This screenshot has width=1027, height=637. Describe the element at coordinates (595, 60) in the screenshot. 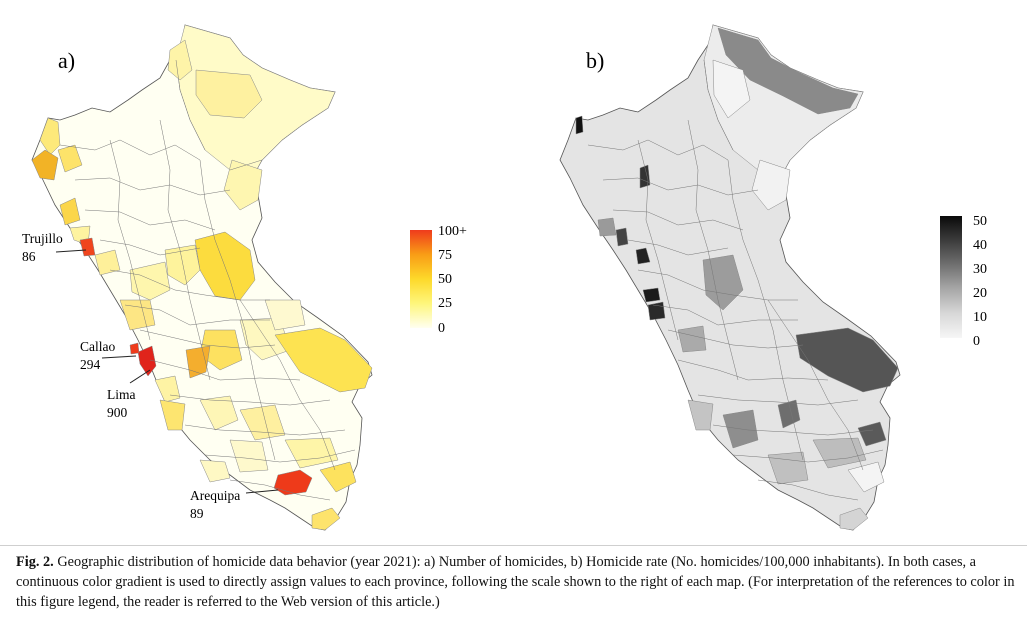

I see `panel-label: b)` at that location.